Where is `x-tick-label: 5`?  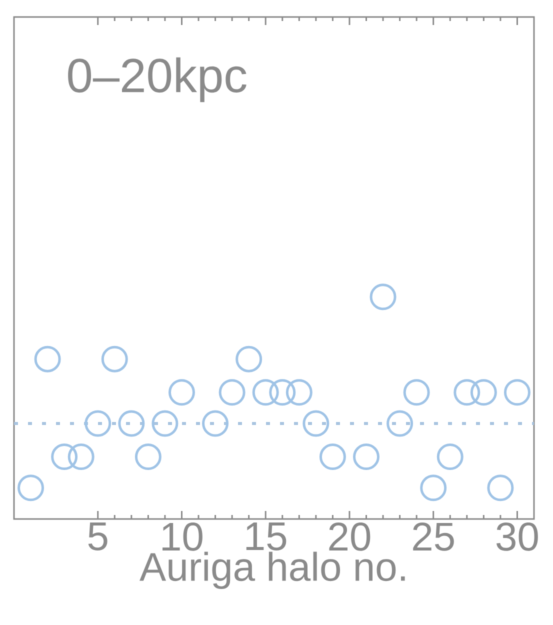
x-tick-label: 5 is located at coordinates (98, 536).